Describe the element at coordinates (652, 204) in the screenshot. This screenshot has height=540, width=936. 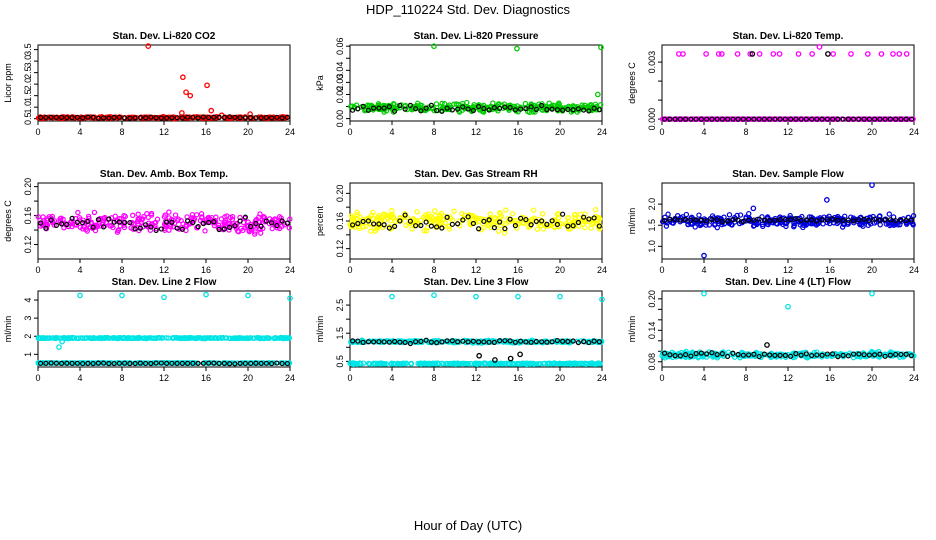
I see `y-tick-label: 2.0` at that location.